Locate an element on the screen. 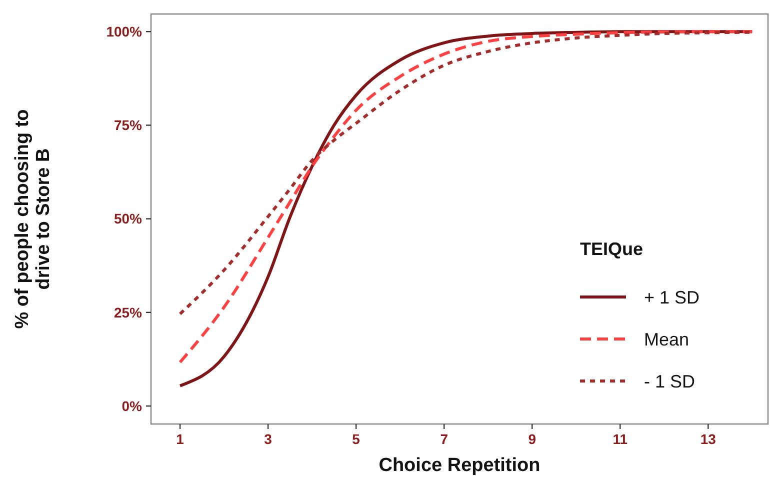 This screenshot has width=770, height=479. legend-title: TEIQue is located at coordinates (612, 249).